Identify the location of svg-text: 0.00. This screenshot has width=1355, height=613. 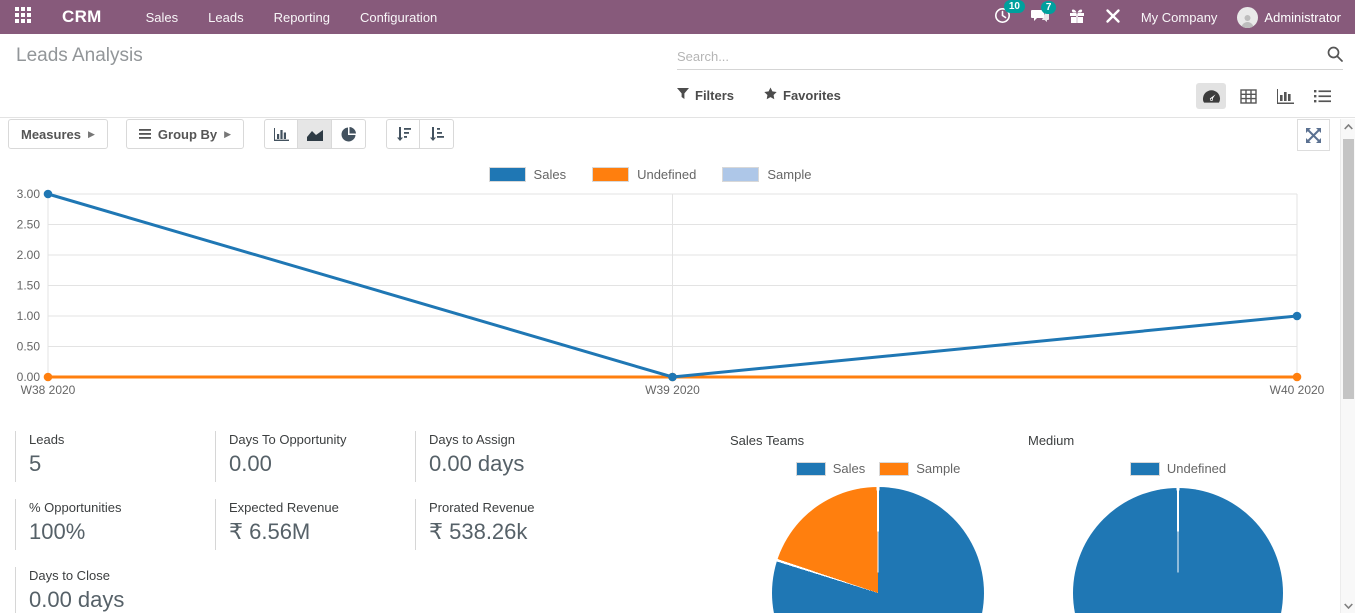
(29, 377).